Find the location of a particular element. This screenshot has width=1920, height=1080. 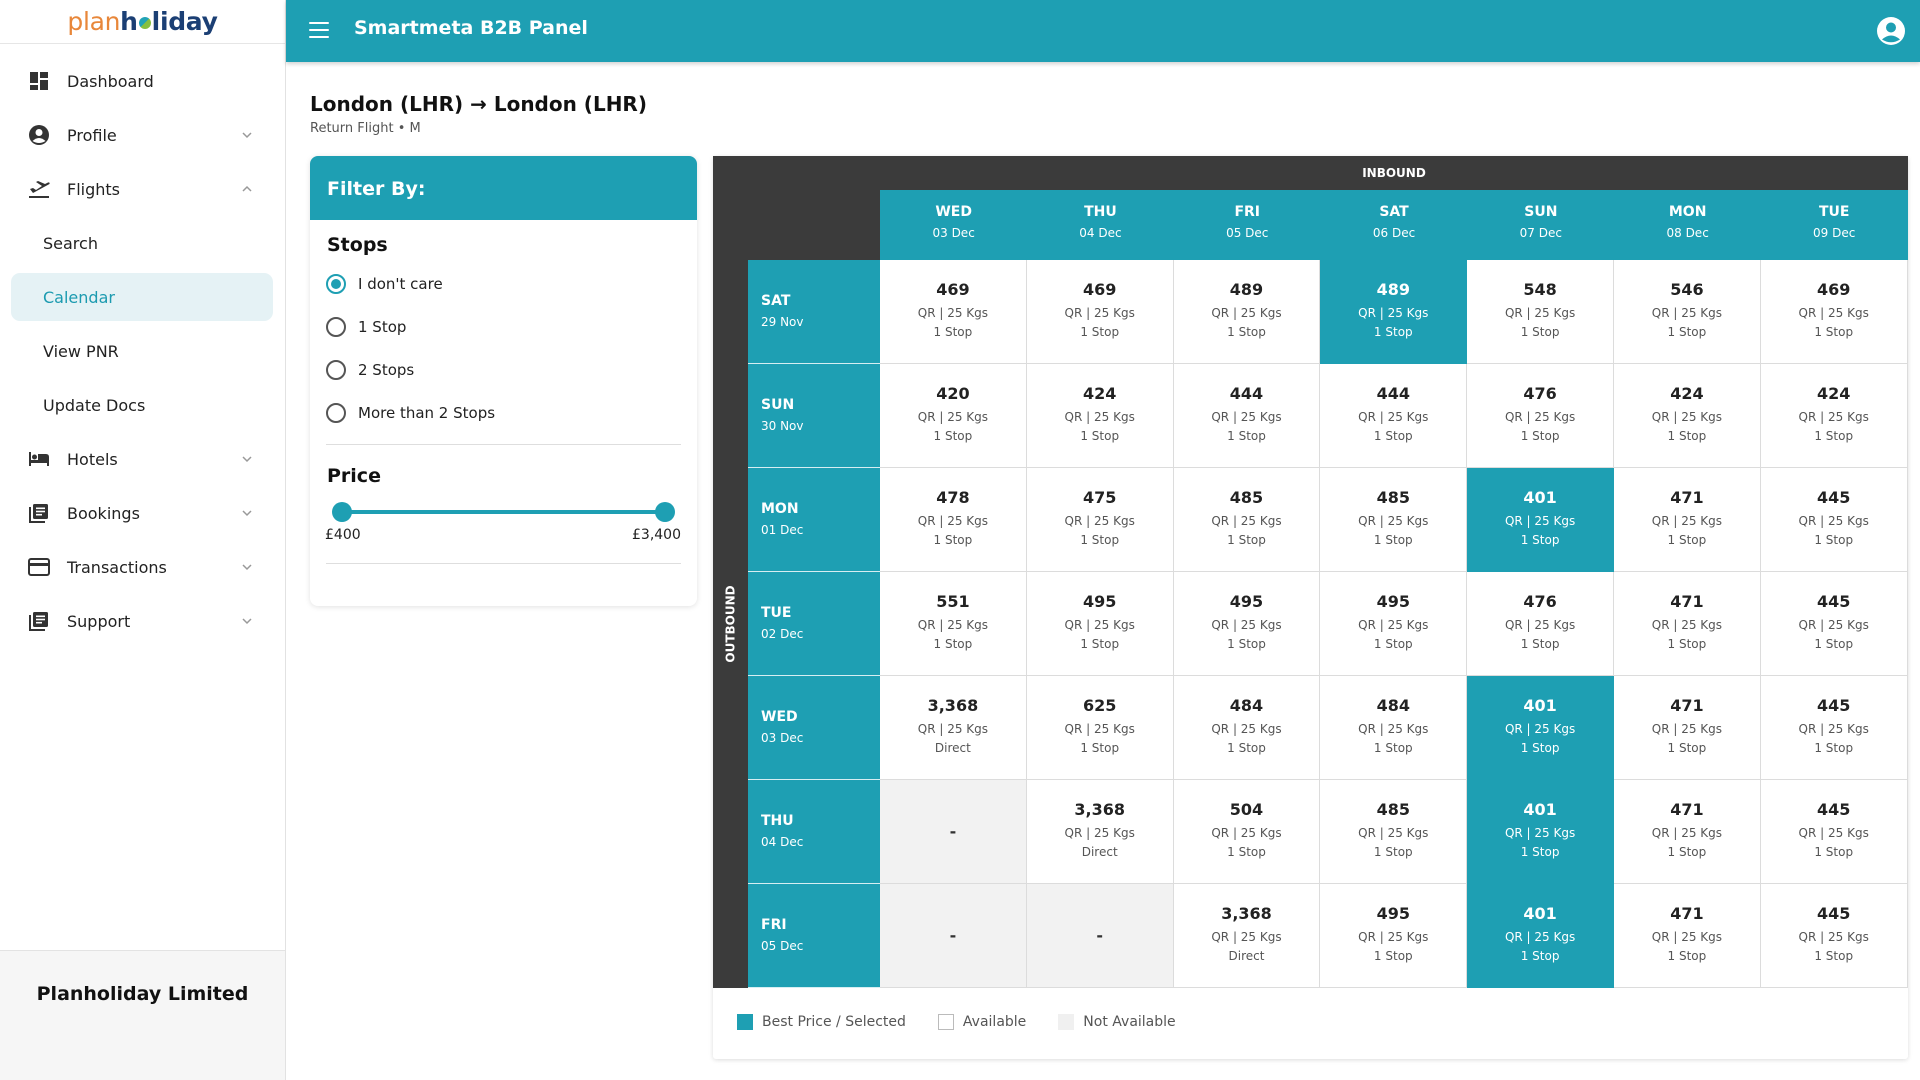

stop-option-more-than-2: More than 2 Stops is located at coordinates (503, 412).